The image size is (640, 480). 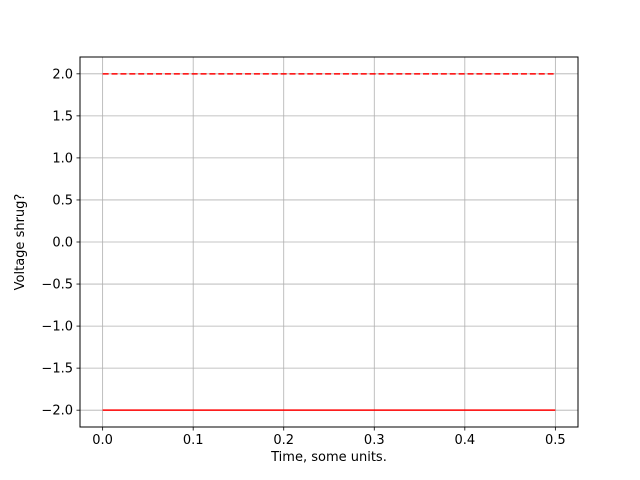 I want to click on y-tick-label: 0.0, so click(x=62, y=243).